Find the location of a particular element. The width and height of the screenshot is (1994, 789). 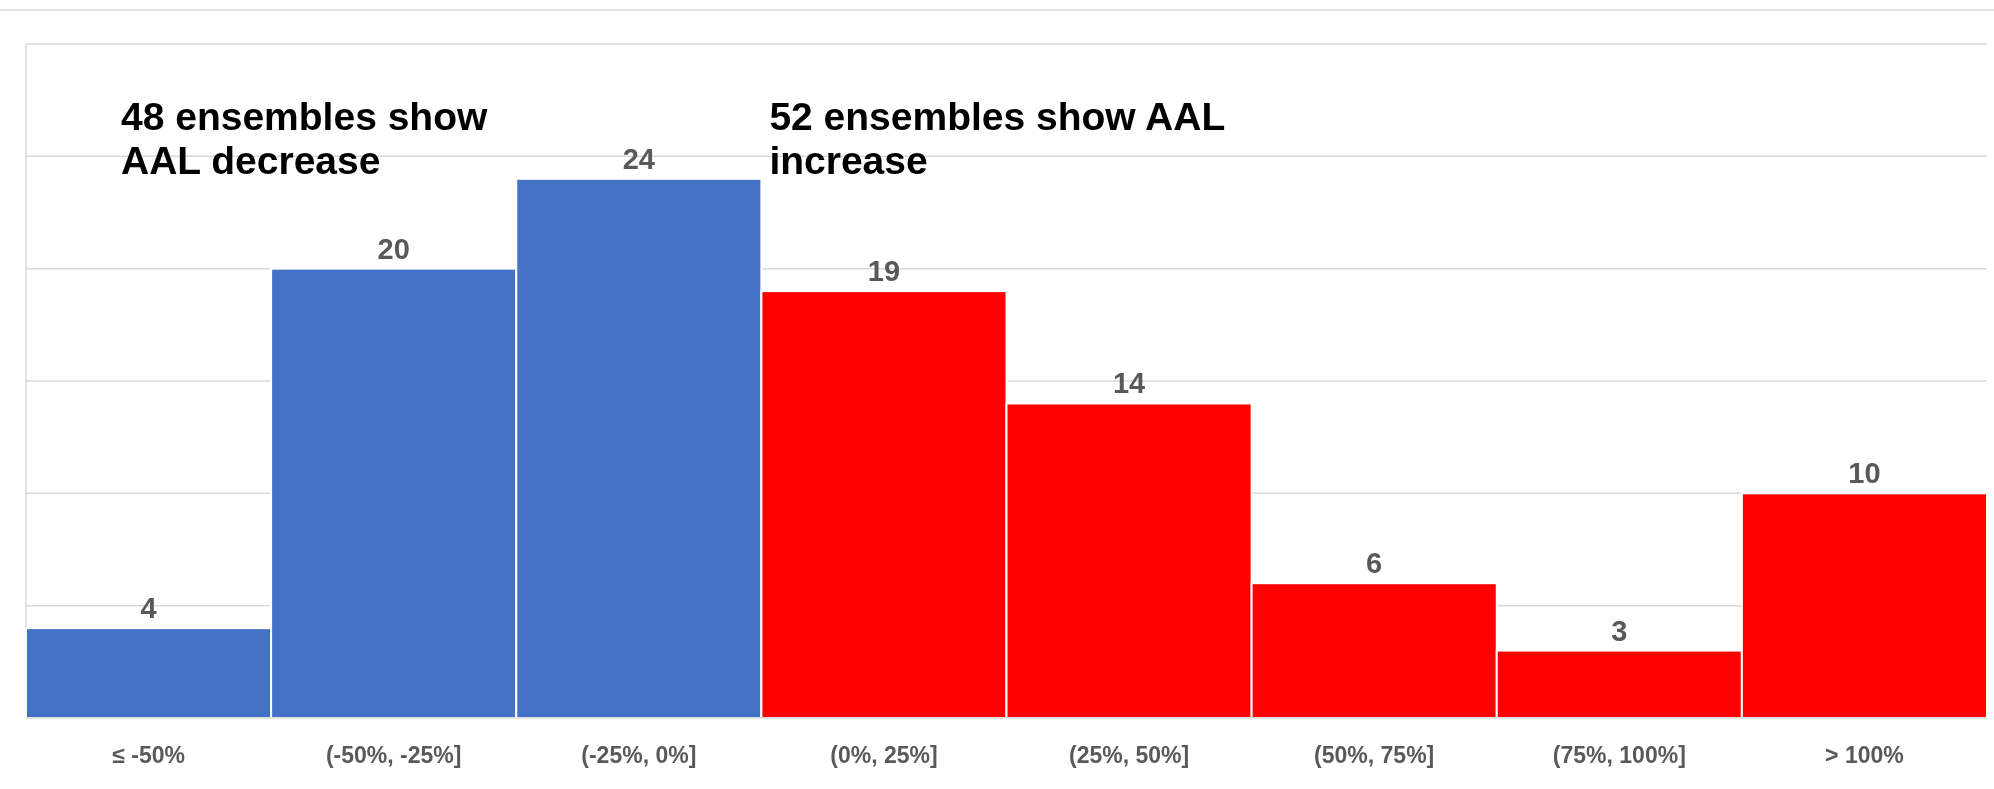

annotation: 52 ensembles show AAL increase is located at coordinates (997, 138).